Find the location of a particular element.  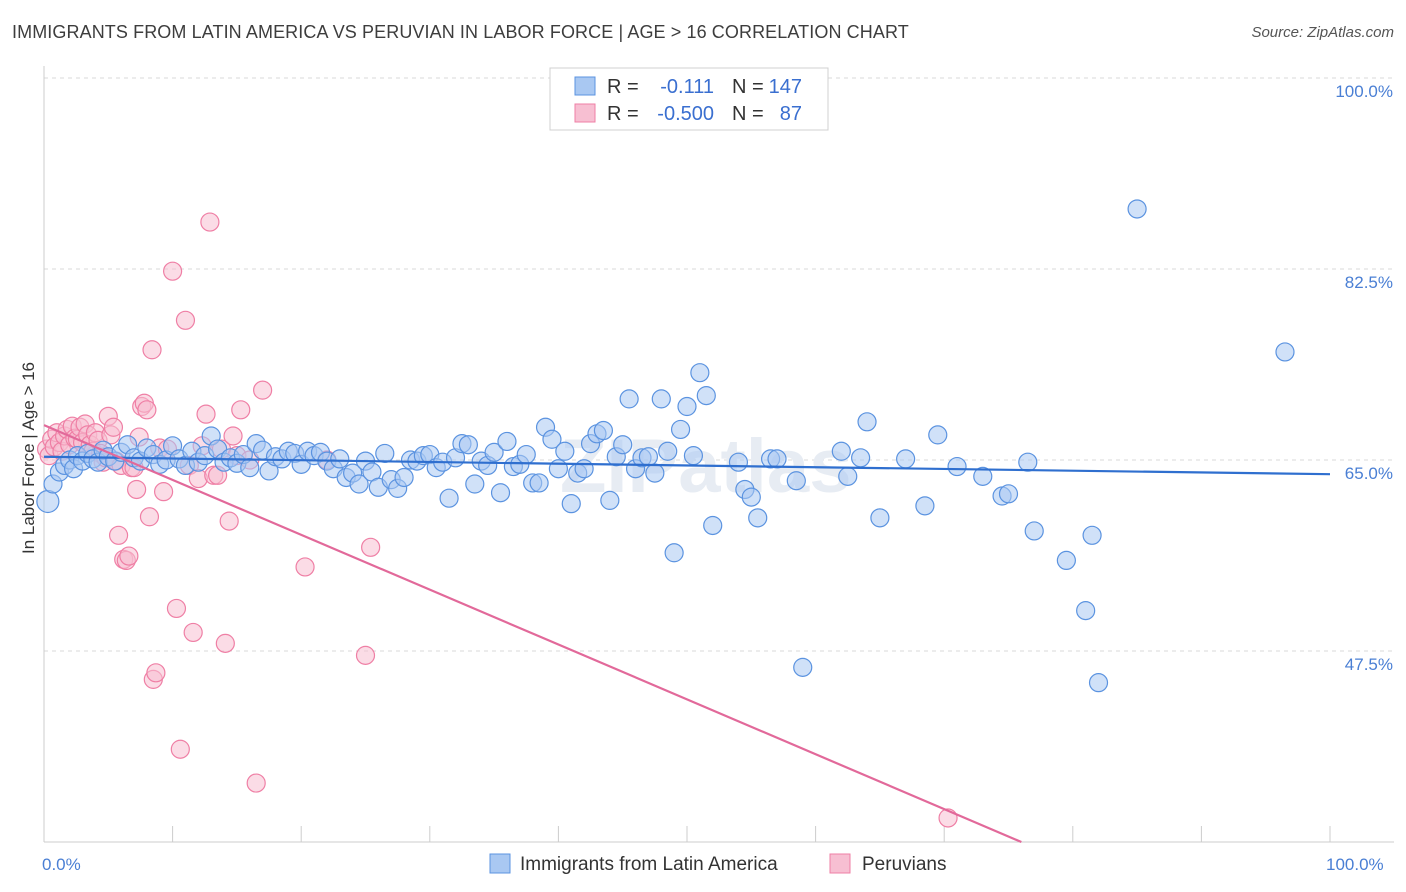

legend-n-label-pink: N = is located at coordinates (748, 114).